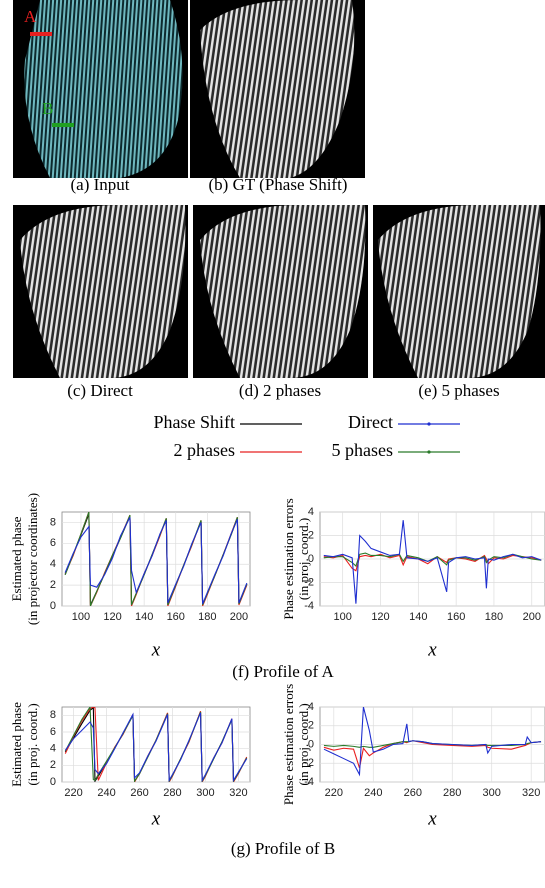 The height and width of the screenshot is (888, 545). Describe the element at coordinates (280, 390) in the screenshot. I see `panel-caption: (d) 2 phases` at that location.